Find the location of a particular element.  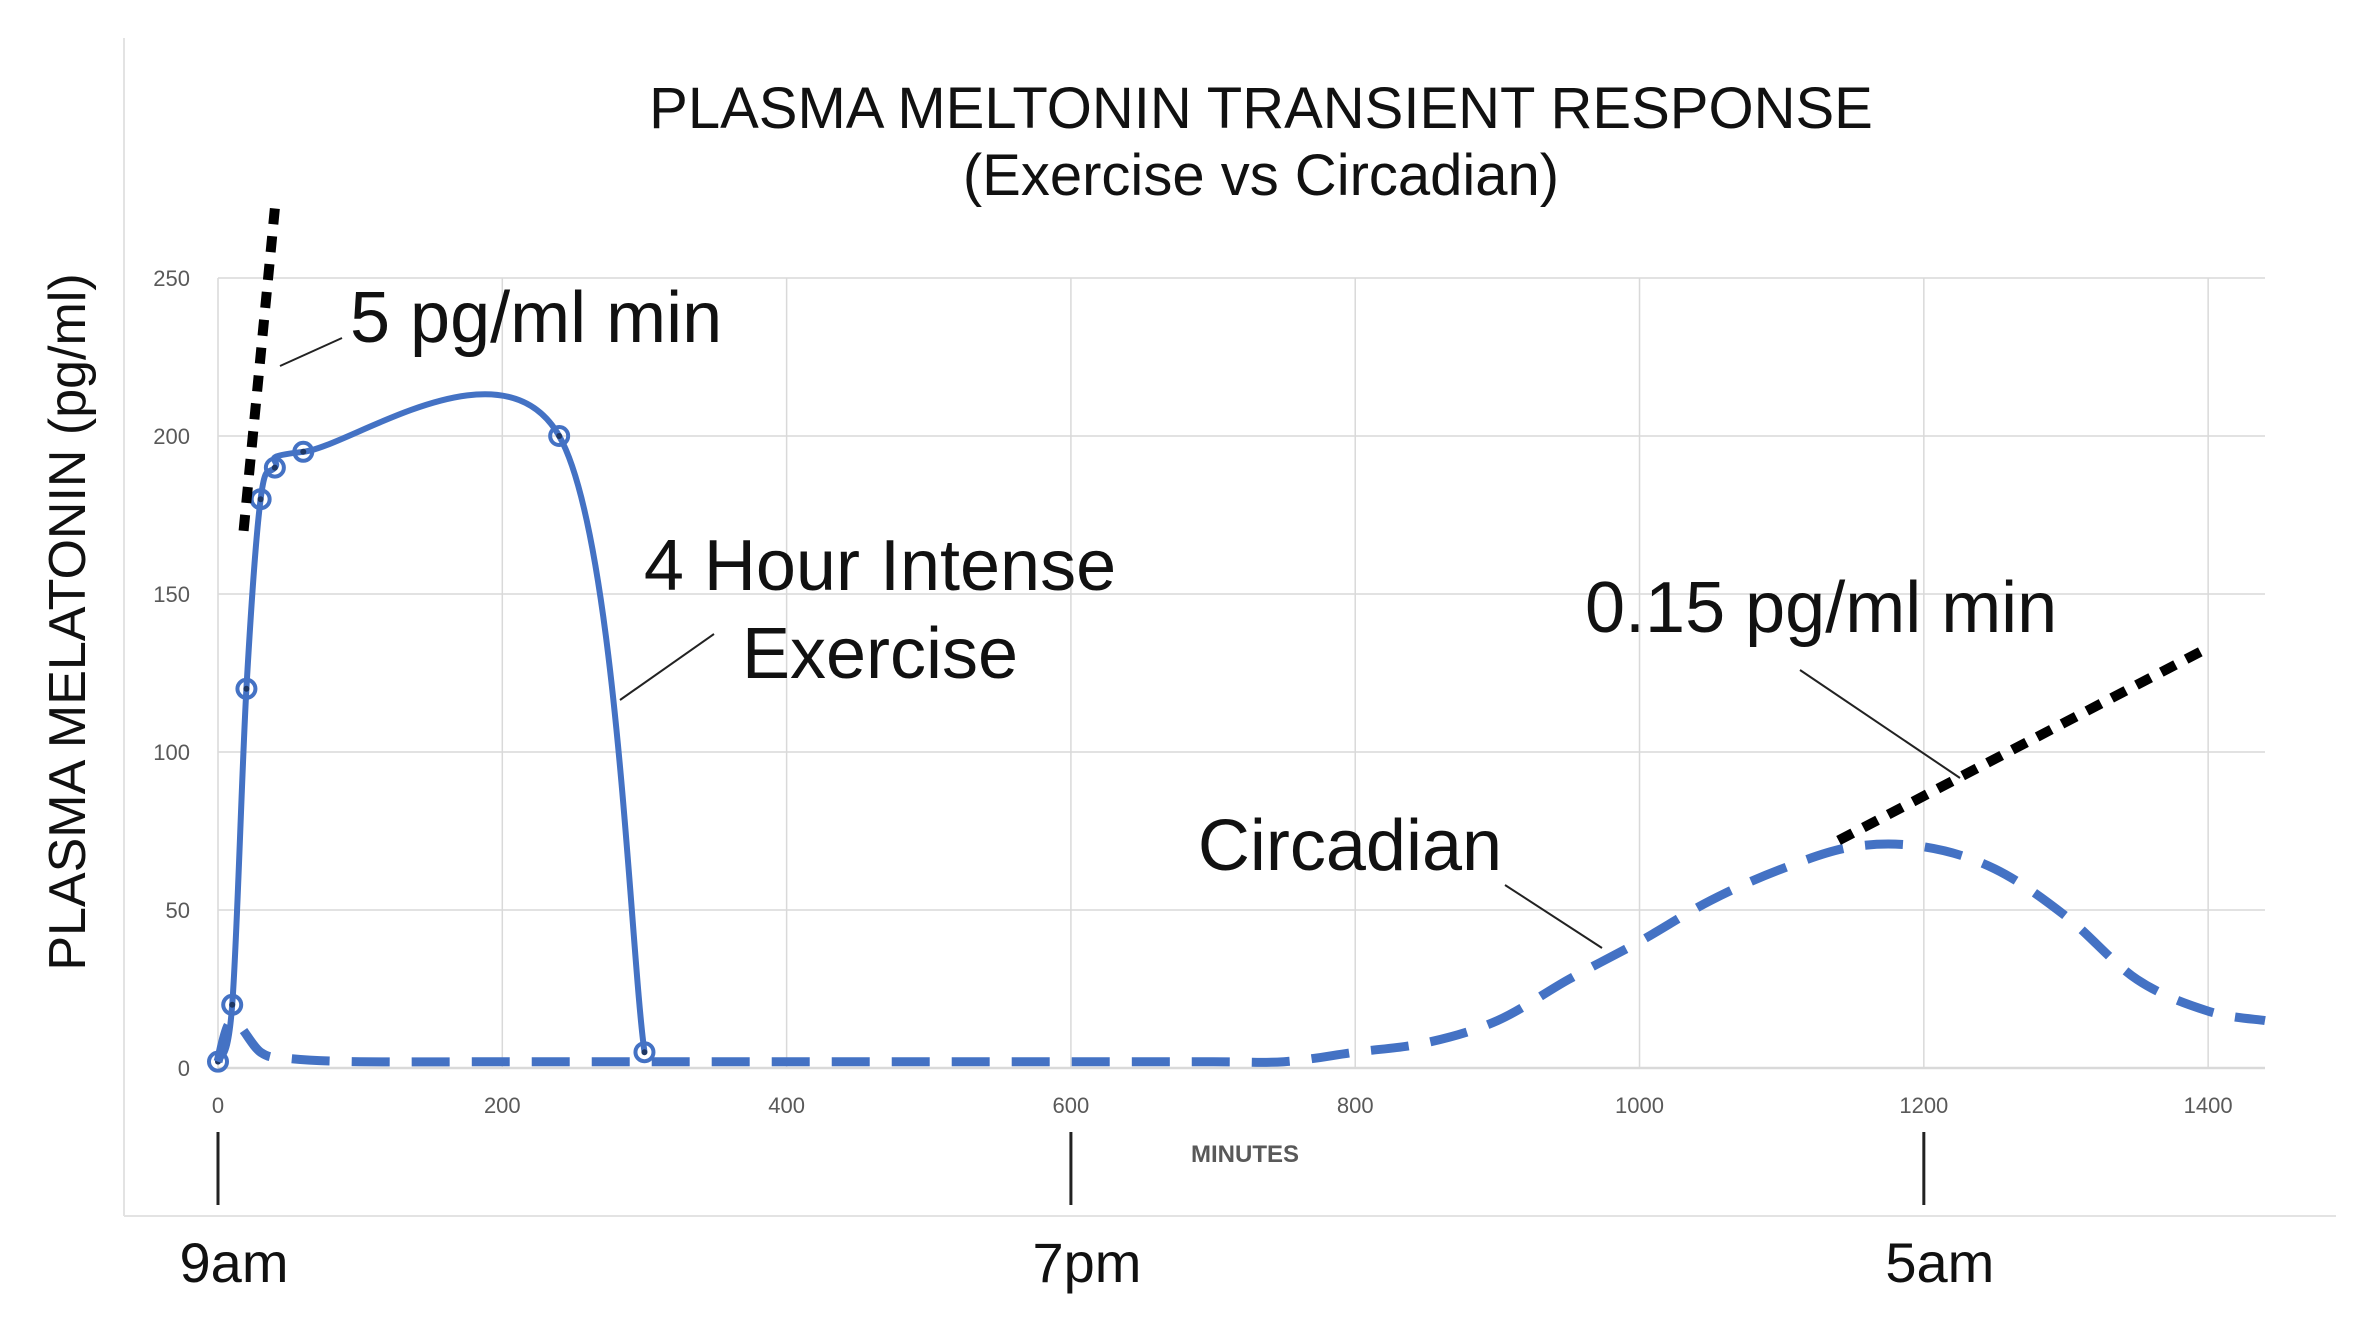

y-axis-label: PLASMA MELATONIN (pg/ml) is located at coordinates (68, 621).